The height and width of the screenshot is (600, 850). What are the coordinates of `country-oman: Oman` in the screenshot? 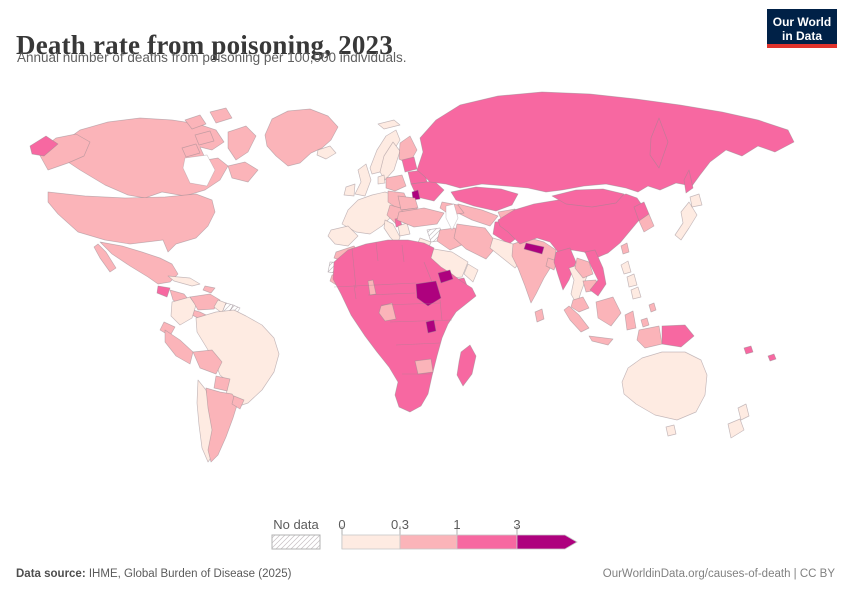 It's located at (471, 273).